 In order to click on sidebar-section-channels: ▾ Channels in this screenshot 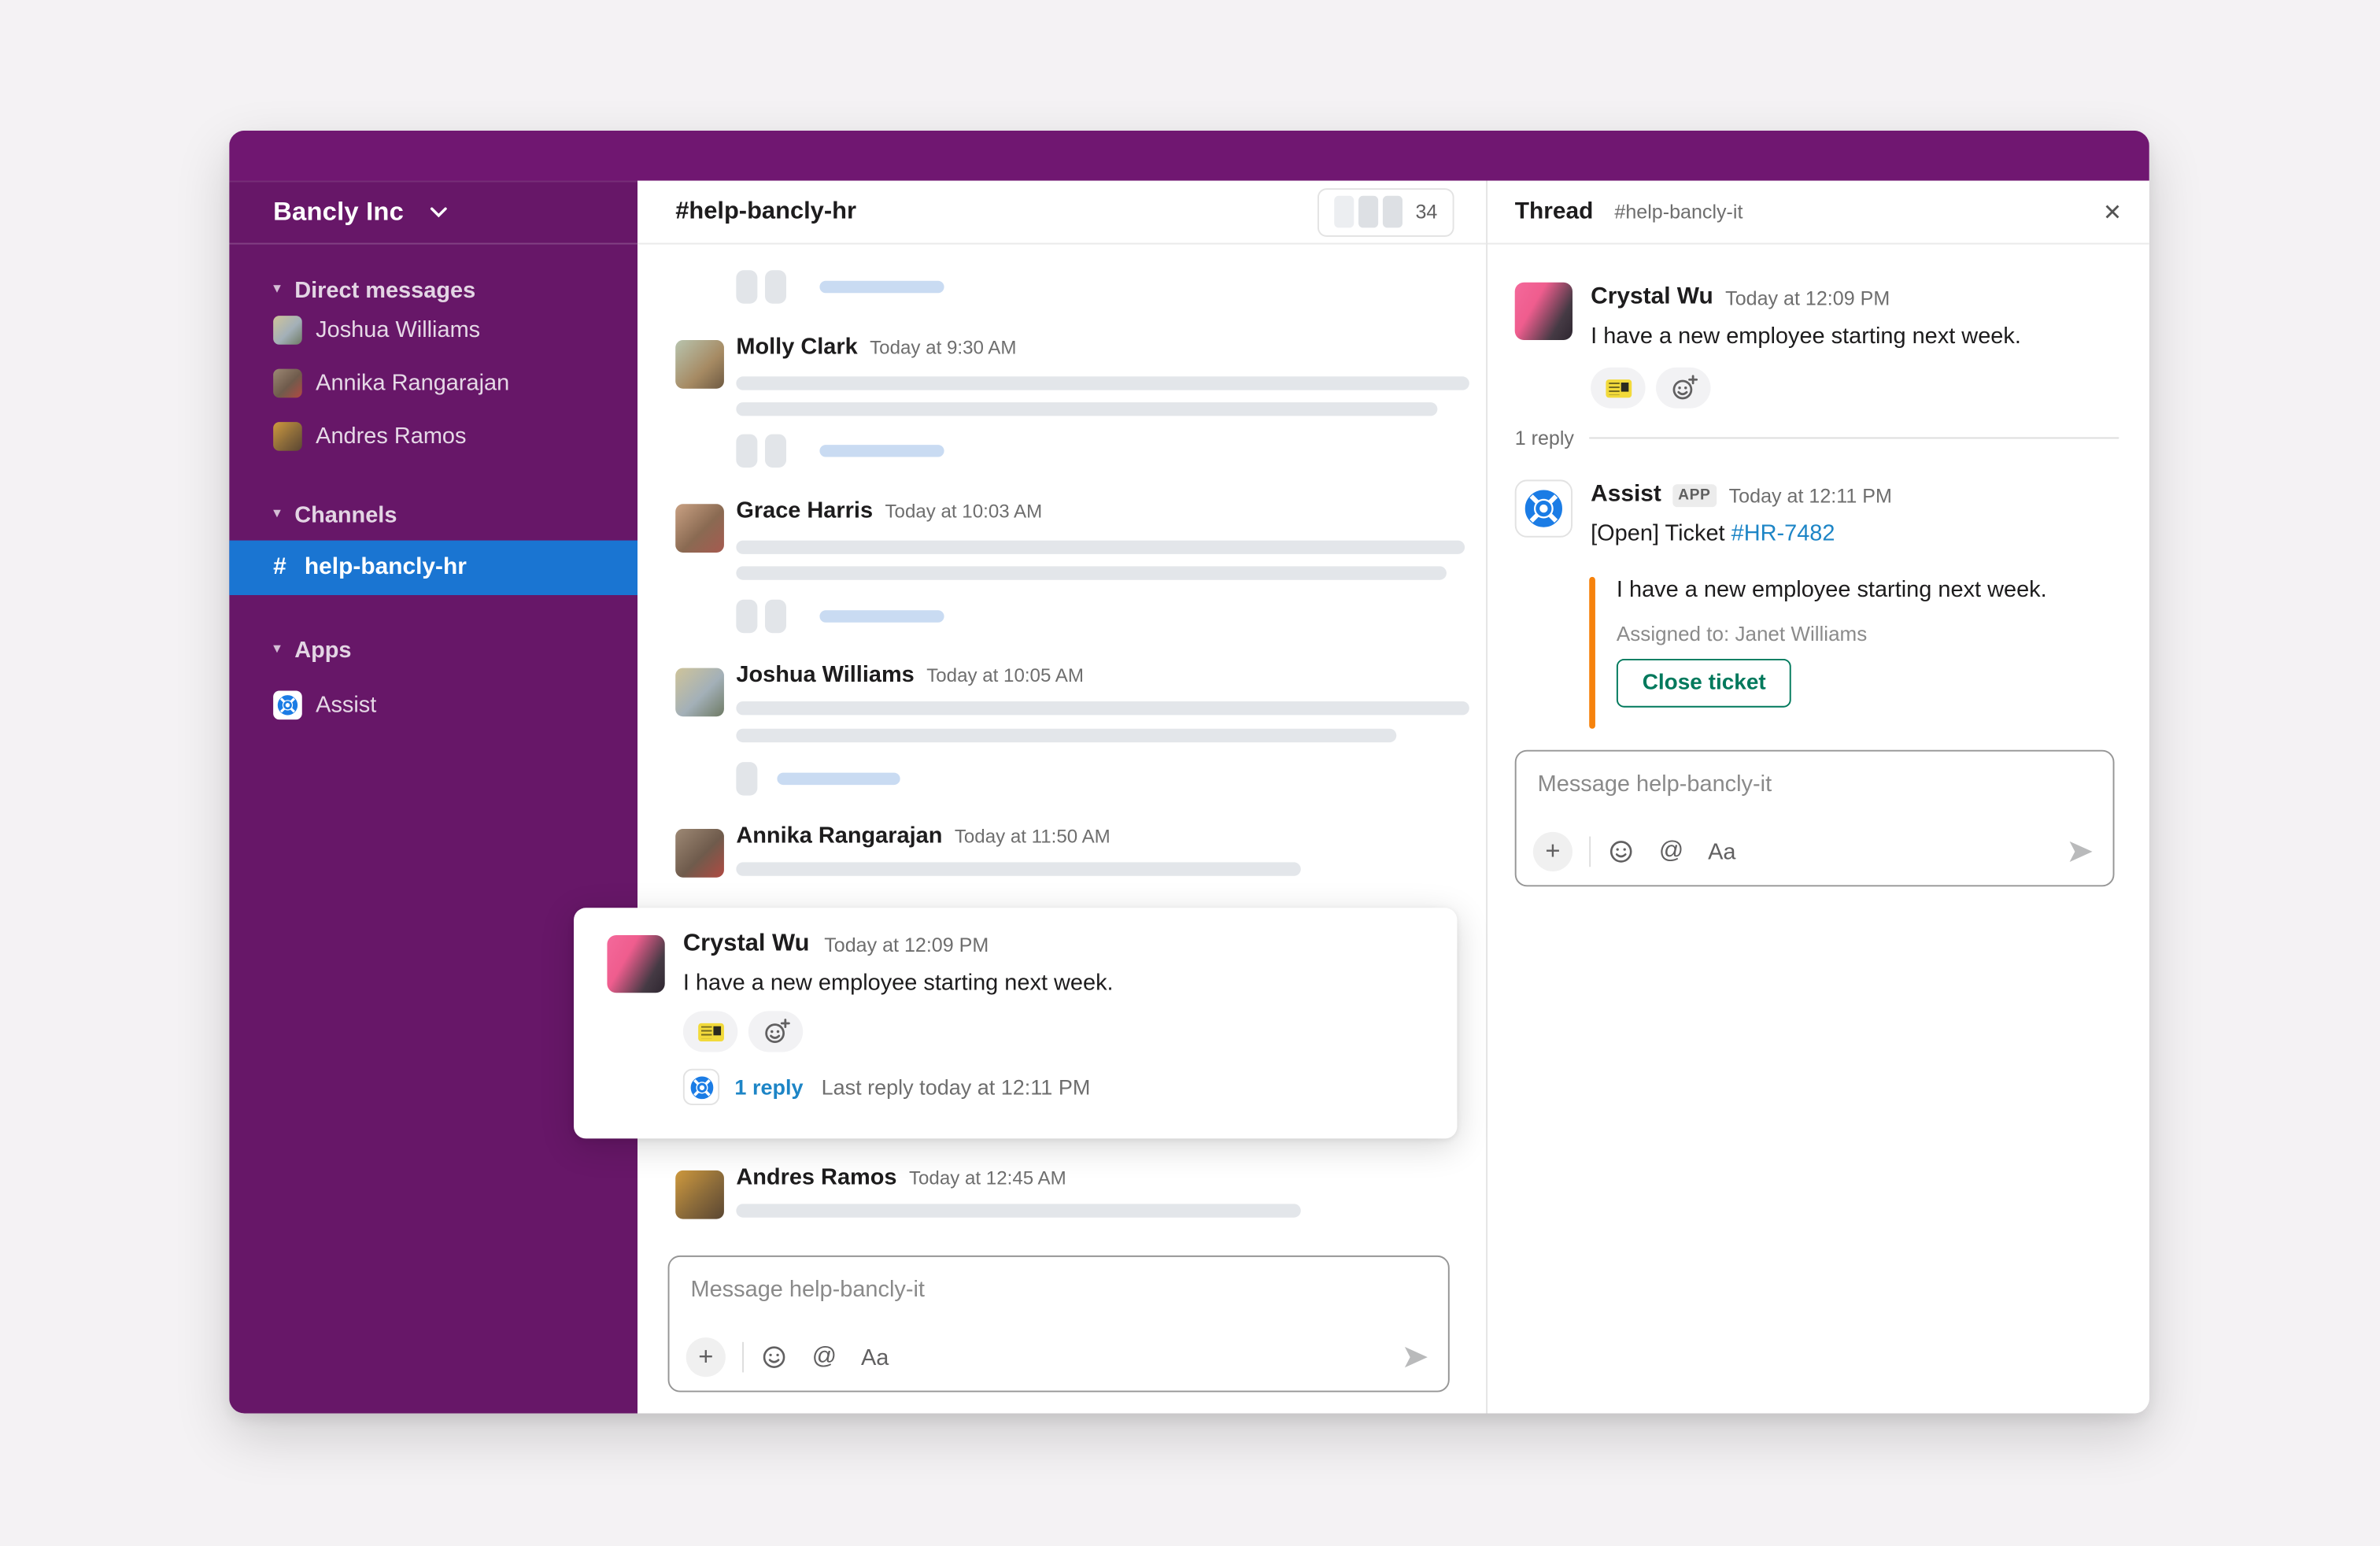, I will do `click(433, 515)`.